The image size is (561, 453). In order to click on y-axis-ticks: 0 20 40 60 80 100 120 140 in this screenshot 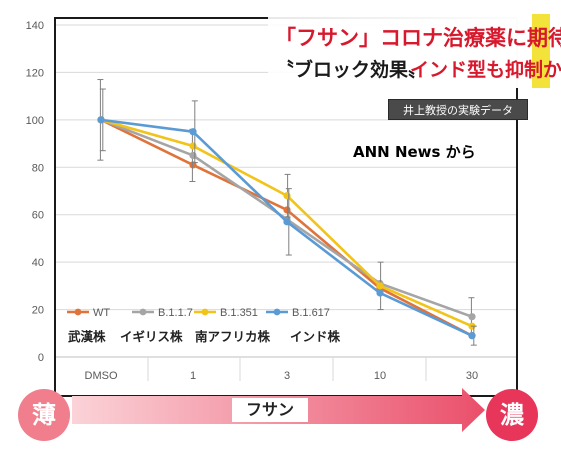, I will do `click(35, 192)`.